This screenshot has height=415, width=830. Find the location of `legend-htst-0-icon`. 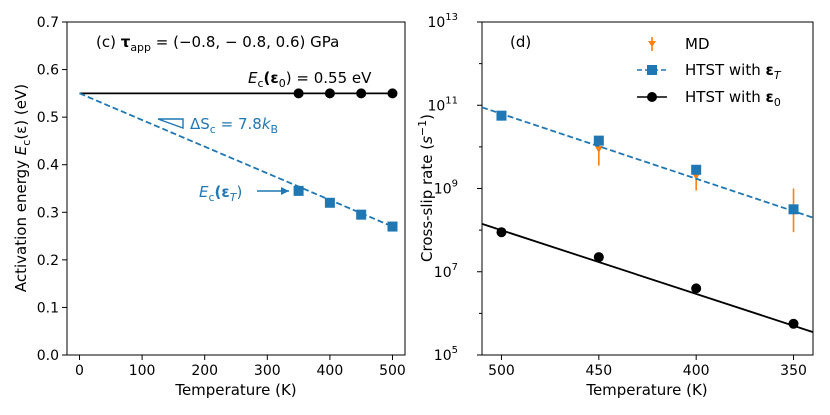

legend-htst-0-icon is located at coordinates (652, 97).